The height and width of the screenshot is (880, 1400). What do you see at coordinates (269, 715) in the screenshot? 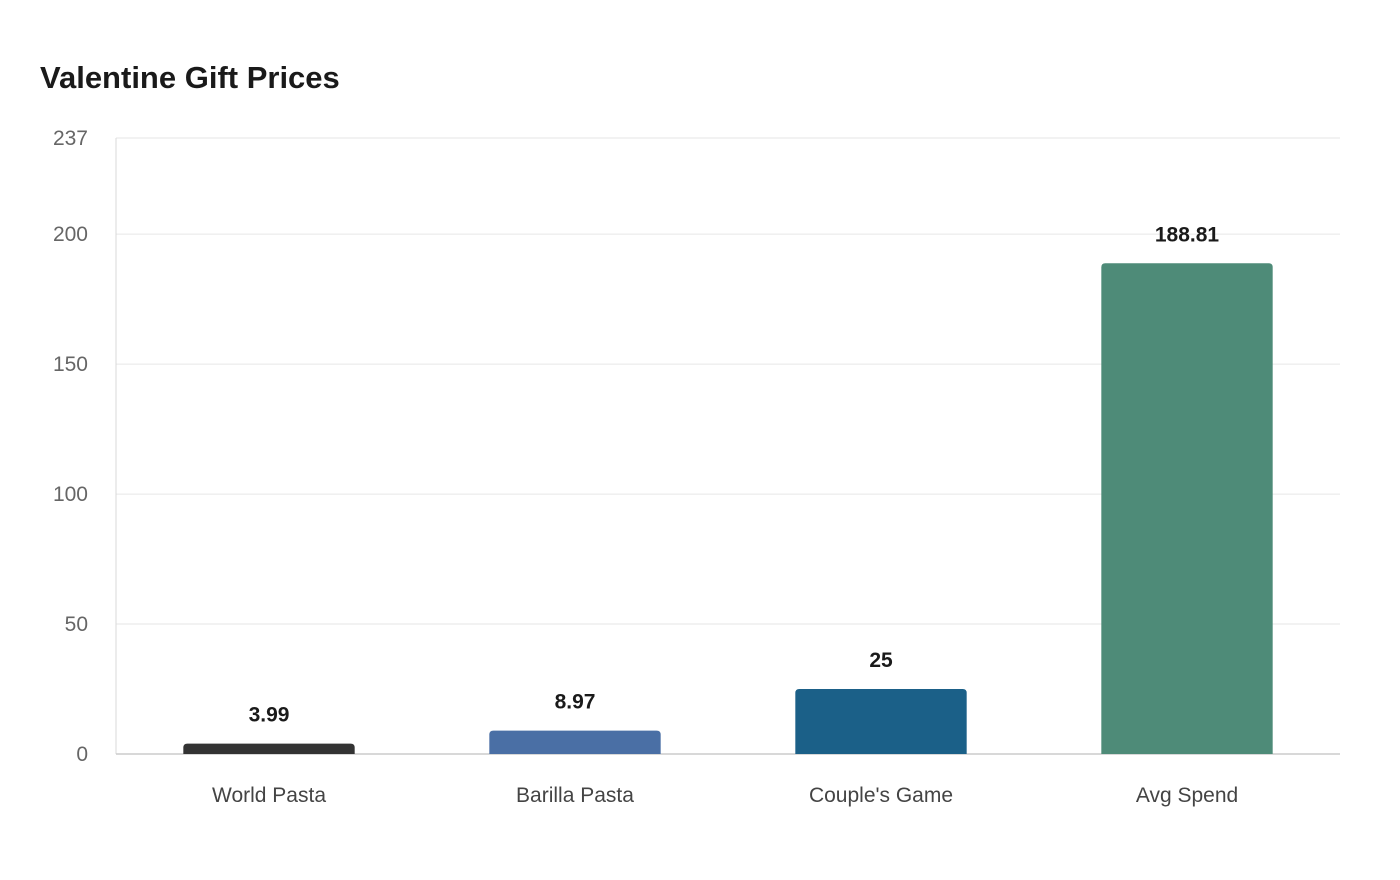
I see `value-label: 3.99` at bounding box center [269, 715].